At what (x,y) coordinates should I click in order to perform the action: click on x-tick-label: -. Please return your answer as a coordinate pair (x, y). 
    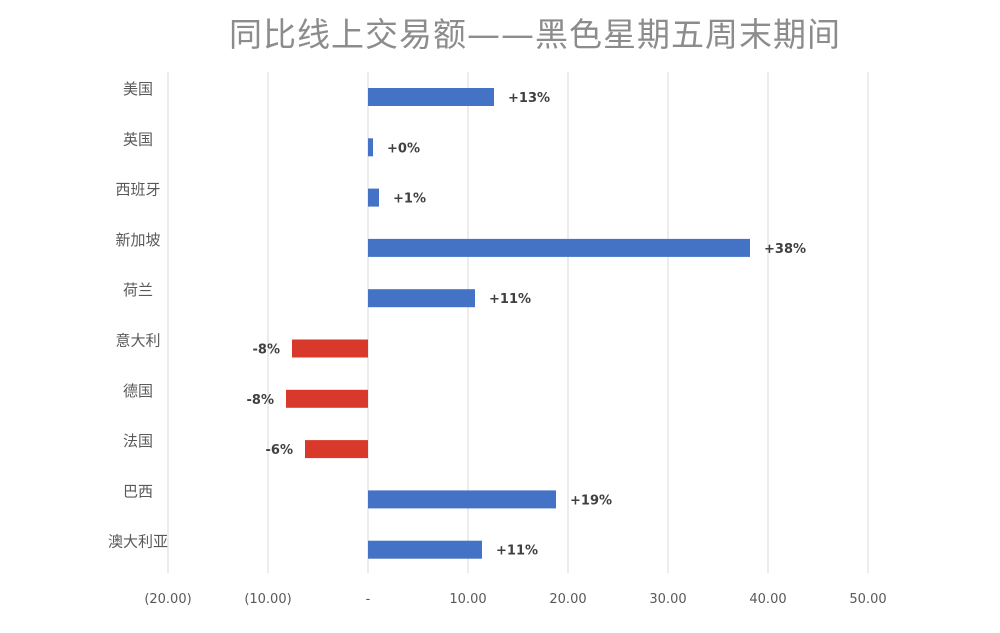
    Looking at the image, I should click on (368, 599).